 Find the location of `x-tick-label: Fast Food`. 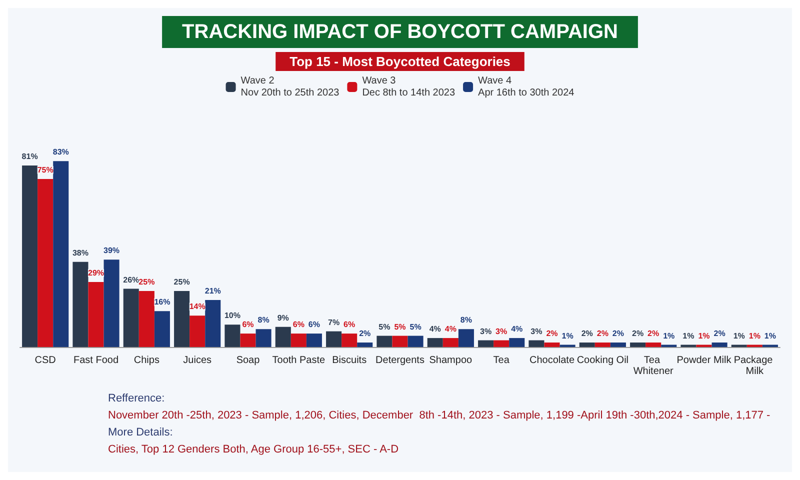

x-tick-label: Fast Food is located at coordinates (96, 360).